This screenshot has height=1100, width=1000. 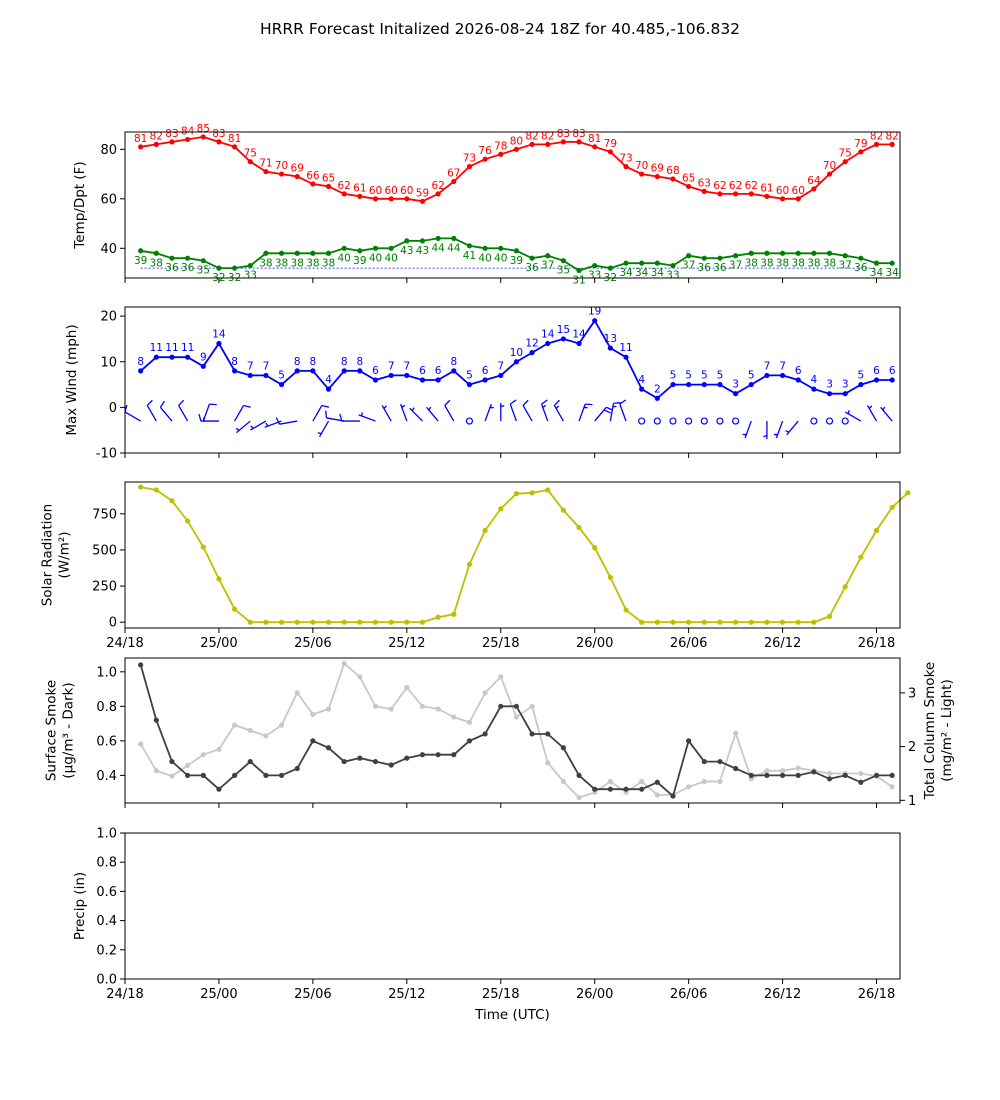 I want to click on temp-data-label: 73, so click(x=625, y=159).